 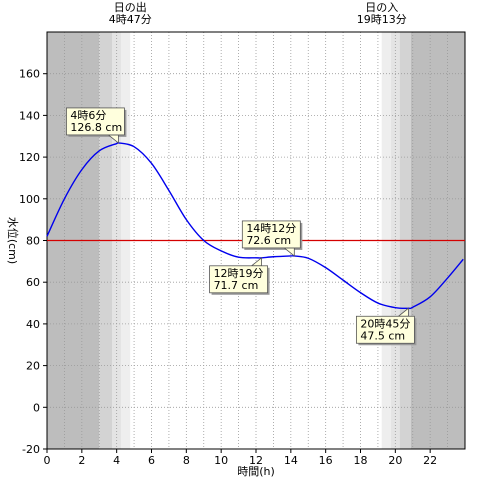 I want to click on y-tick-label: -20, so click(x=31, y=449).